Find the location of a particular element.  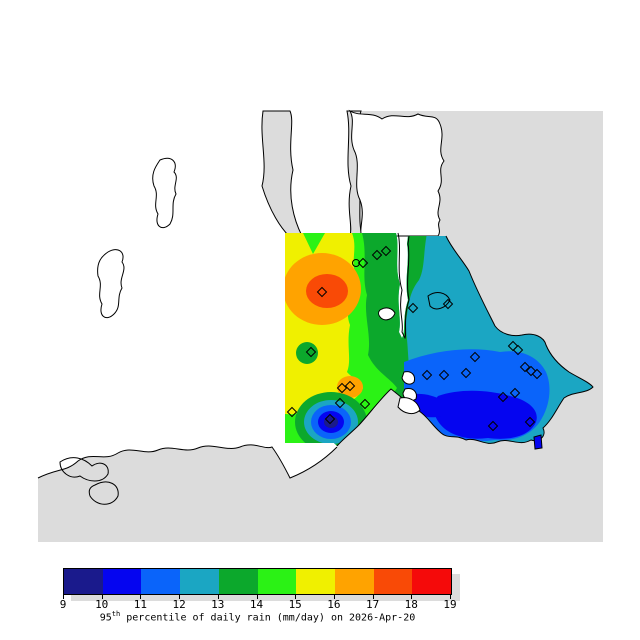

colorbar-tick-label: 18 is located at coordinates (411, 604).